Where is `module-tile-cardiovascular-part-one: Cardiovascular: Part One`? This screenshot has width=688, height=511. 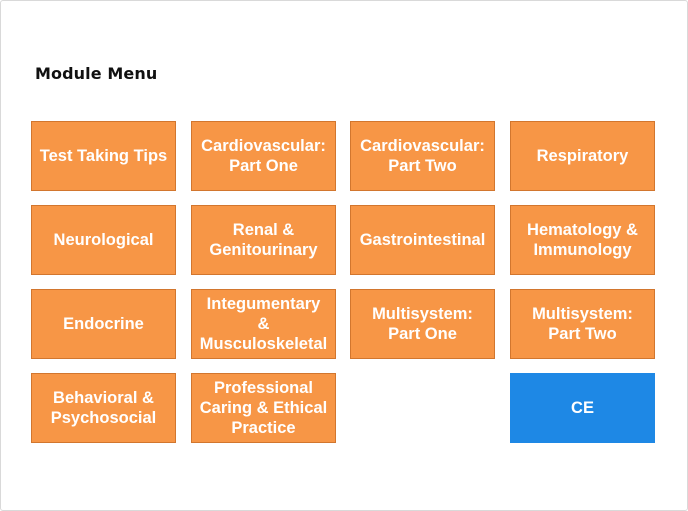
module-tile-cardiovascular-part-one: Cardiovascular: Part One is located at coordinates (263, 156).